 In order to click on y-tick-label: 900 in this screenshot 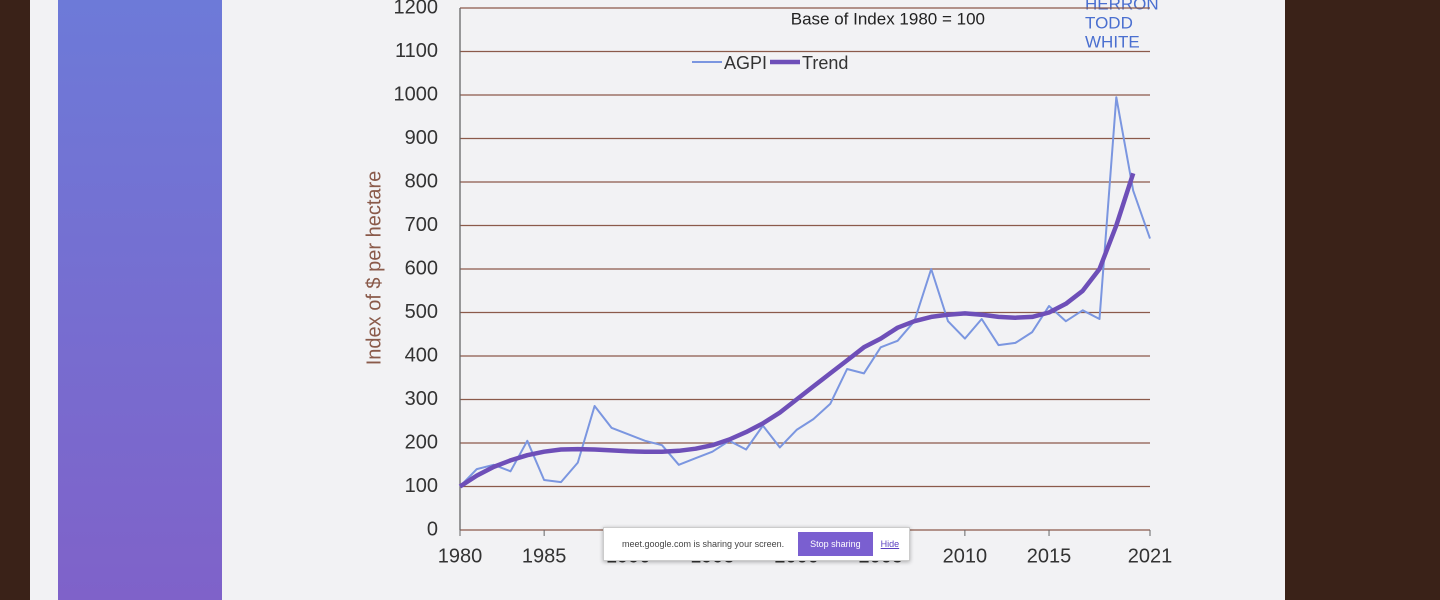, I will do `click(421, 138)`.